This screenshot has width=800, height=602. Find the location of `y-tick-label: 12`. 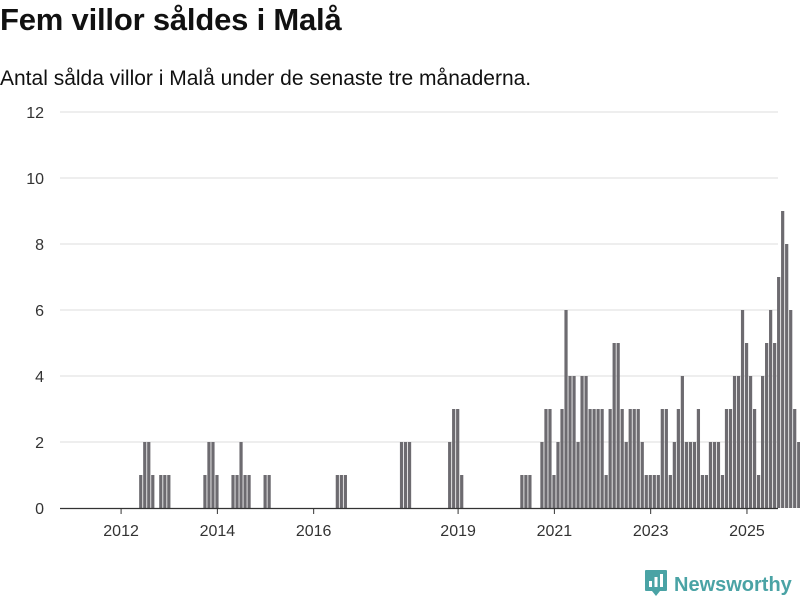

y-tick-label: 12 is located at coordinates (35, 113).